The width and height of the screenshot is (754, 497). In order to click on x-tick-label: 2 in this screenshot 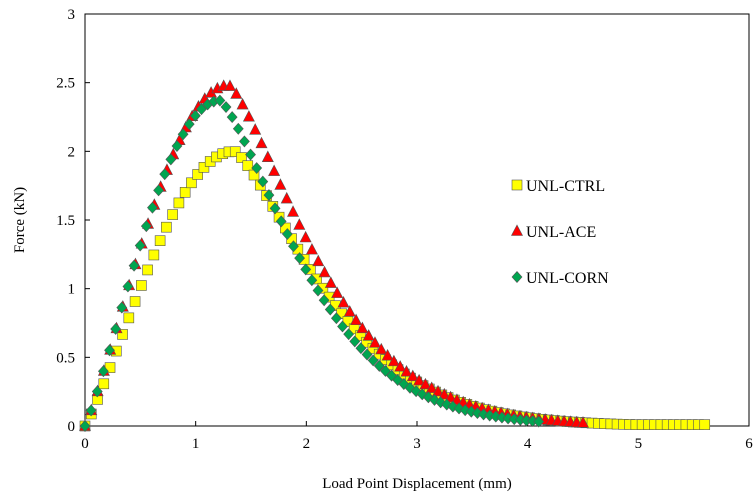, I will do `click(307, 444)`.